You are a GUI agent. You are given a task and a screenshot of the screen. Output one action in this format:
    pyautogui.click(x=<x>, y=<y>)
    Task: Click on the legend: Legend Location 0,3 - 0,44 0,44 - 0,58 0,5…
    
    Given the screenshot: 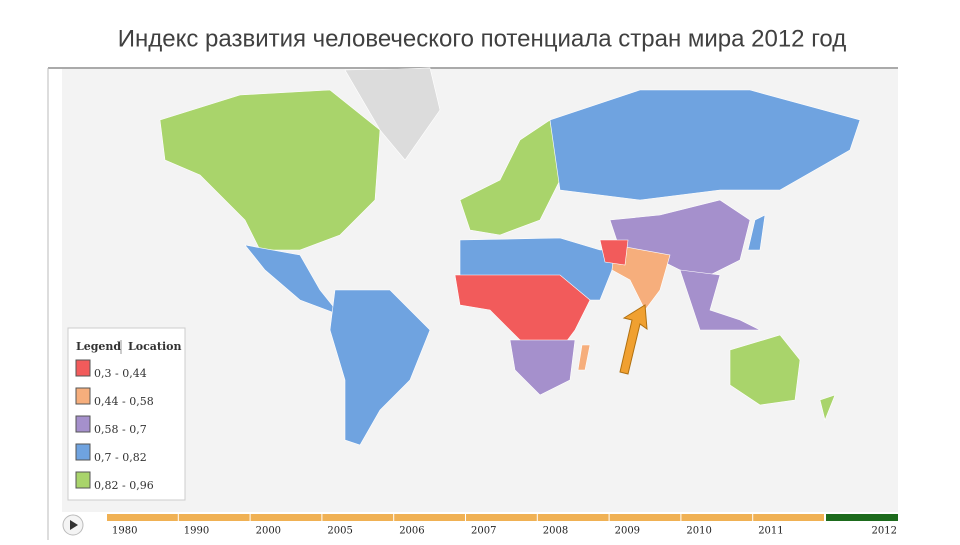 What is the action you would take?
    pyautogui.click(x=126, y=414)
    